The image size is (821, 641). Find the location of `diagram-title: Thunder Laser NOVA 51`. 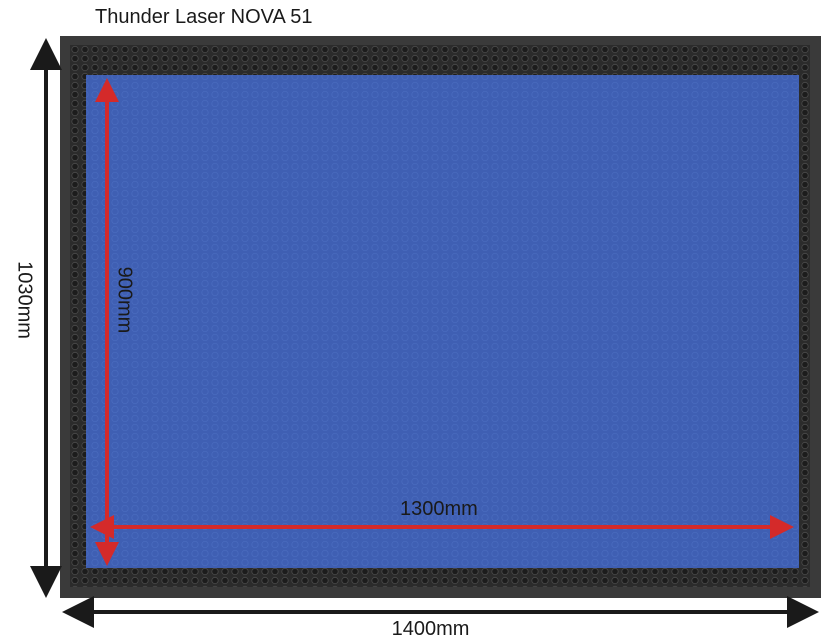

diagram-title: Thunder Laser NOVA 51 is located at coordinates (204, 17).